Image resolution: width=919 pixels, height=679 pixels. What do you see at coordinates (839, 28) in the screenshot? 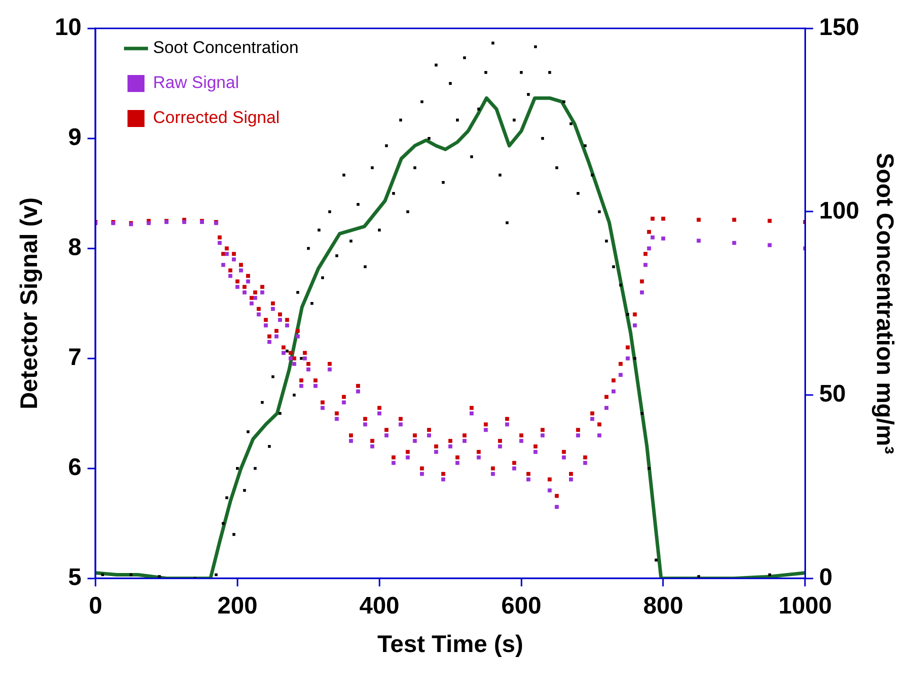
I see `y2-tick-label: 150` at bounding box center [839, 28].